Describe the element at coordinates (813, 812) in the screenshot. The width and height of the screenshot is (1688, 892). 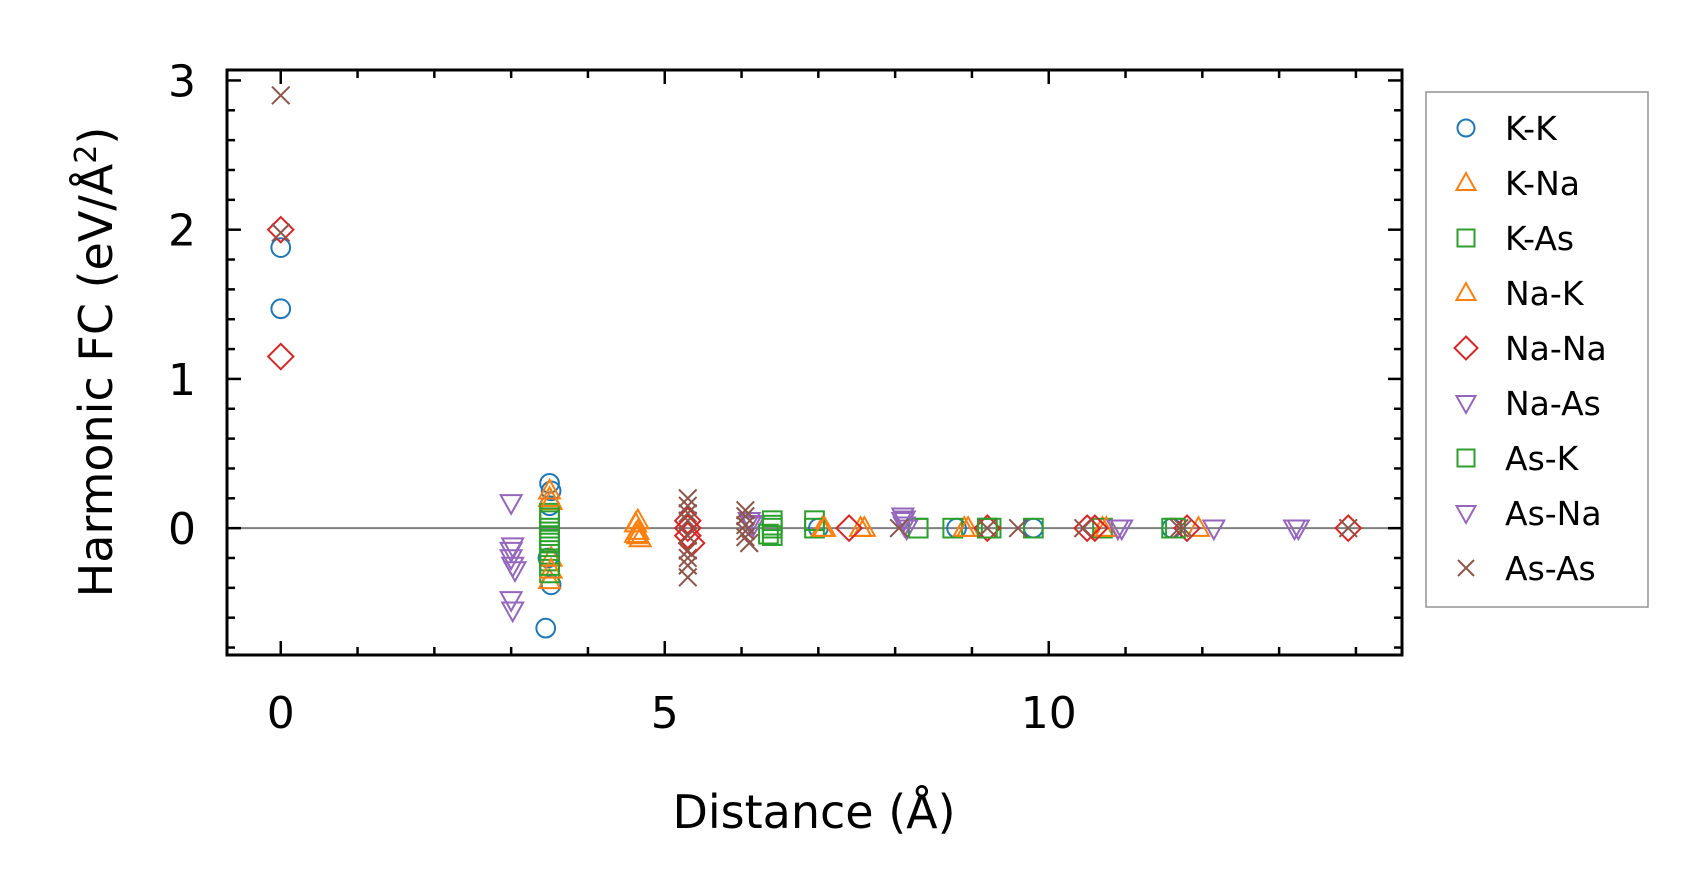
I see `x-axis-label: Distance (Å)` at that location.